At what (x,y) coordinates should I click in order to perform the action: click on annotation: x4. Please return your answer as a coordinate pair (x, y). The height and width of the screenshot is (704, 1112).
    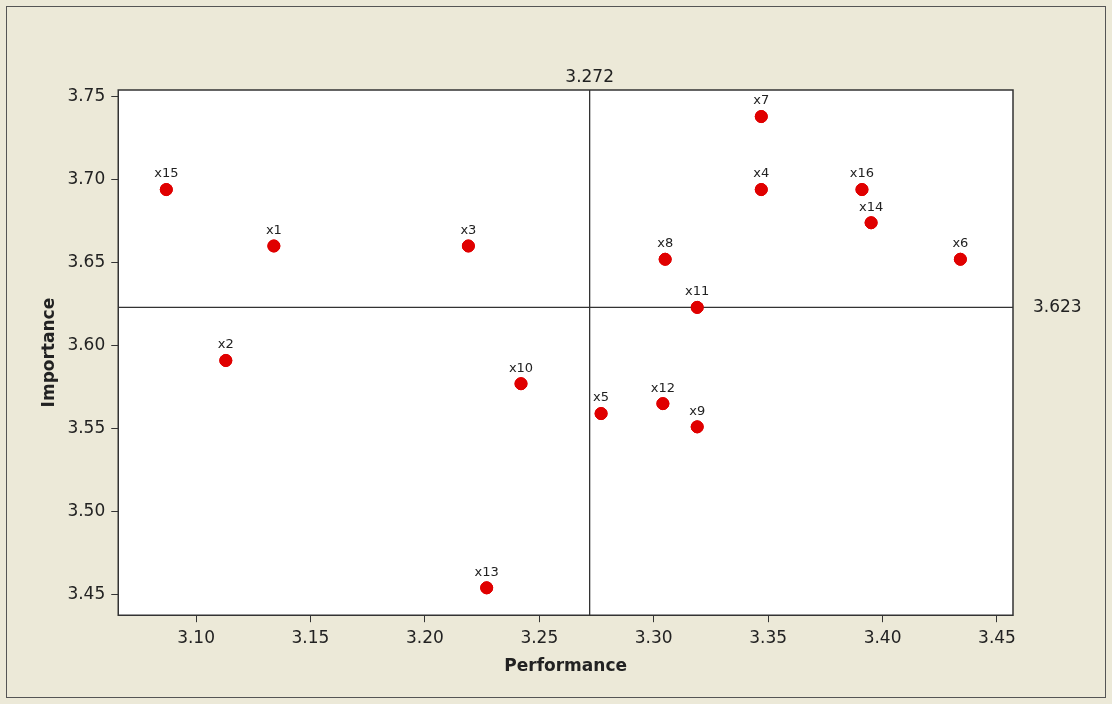
    Looking at the image, I should click on (761, 173).